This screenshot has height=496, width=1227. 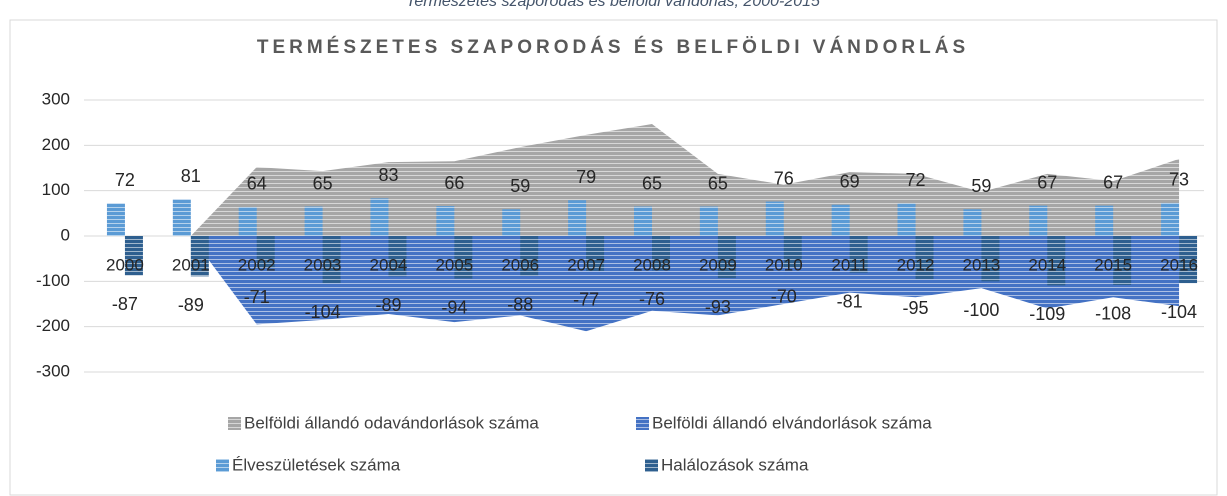 I want to click on x-tick-label: 2008, so click(x=652, y=264).